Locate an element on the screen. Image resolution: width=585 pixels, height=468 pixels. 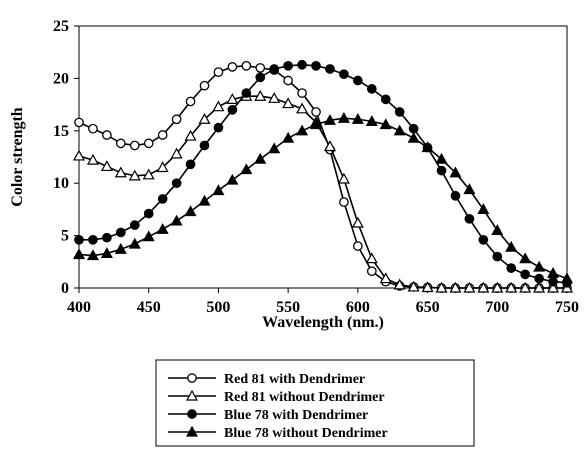
x-tick-label: 400 is located at coordinates (79, 307).